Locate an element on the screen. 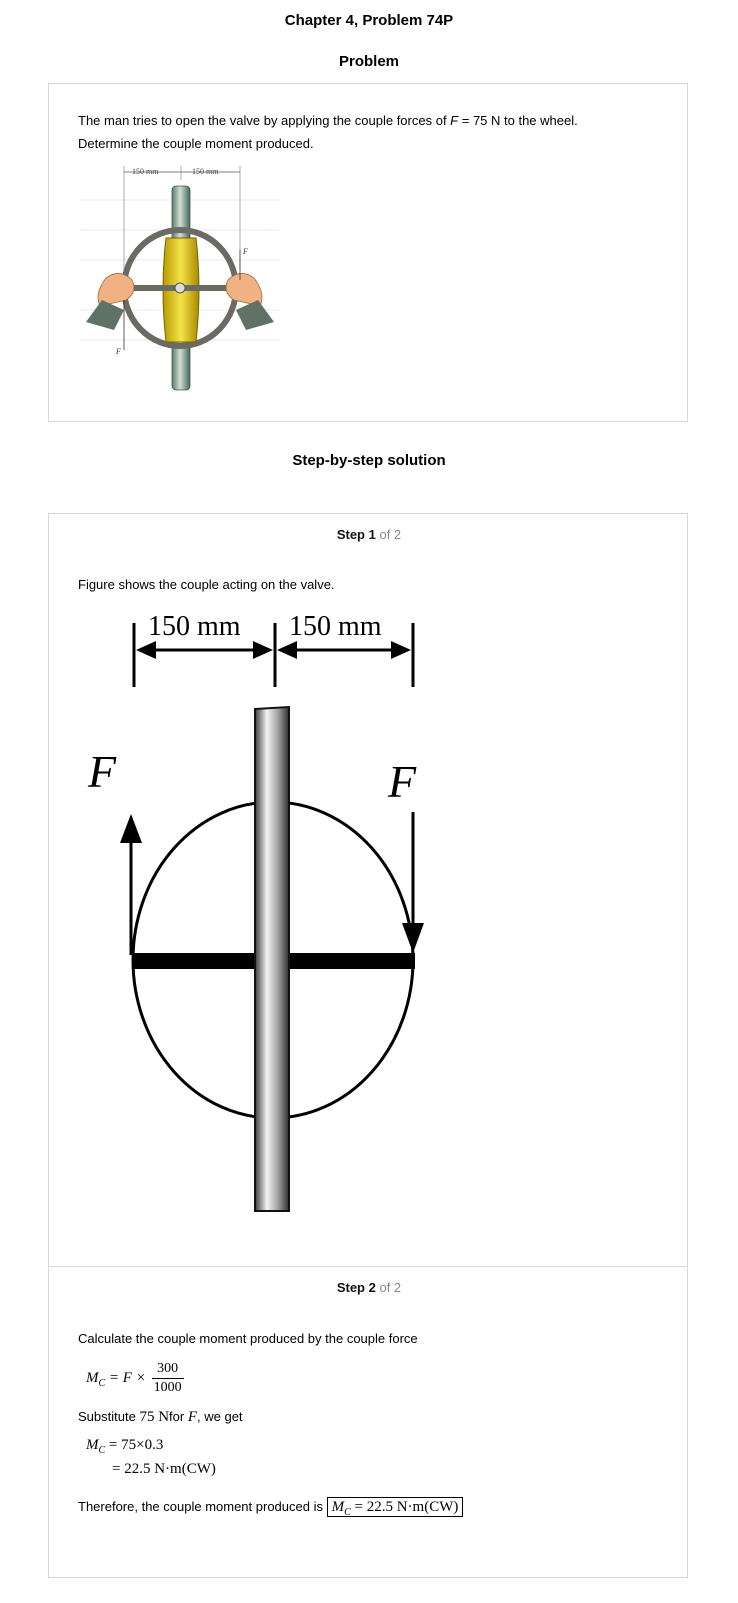  eq1-den: 1000 is located at coordinates (167, 1387).